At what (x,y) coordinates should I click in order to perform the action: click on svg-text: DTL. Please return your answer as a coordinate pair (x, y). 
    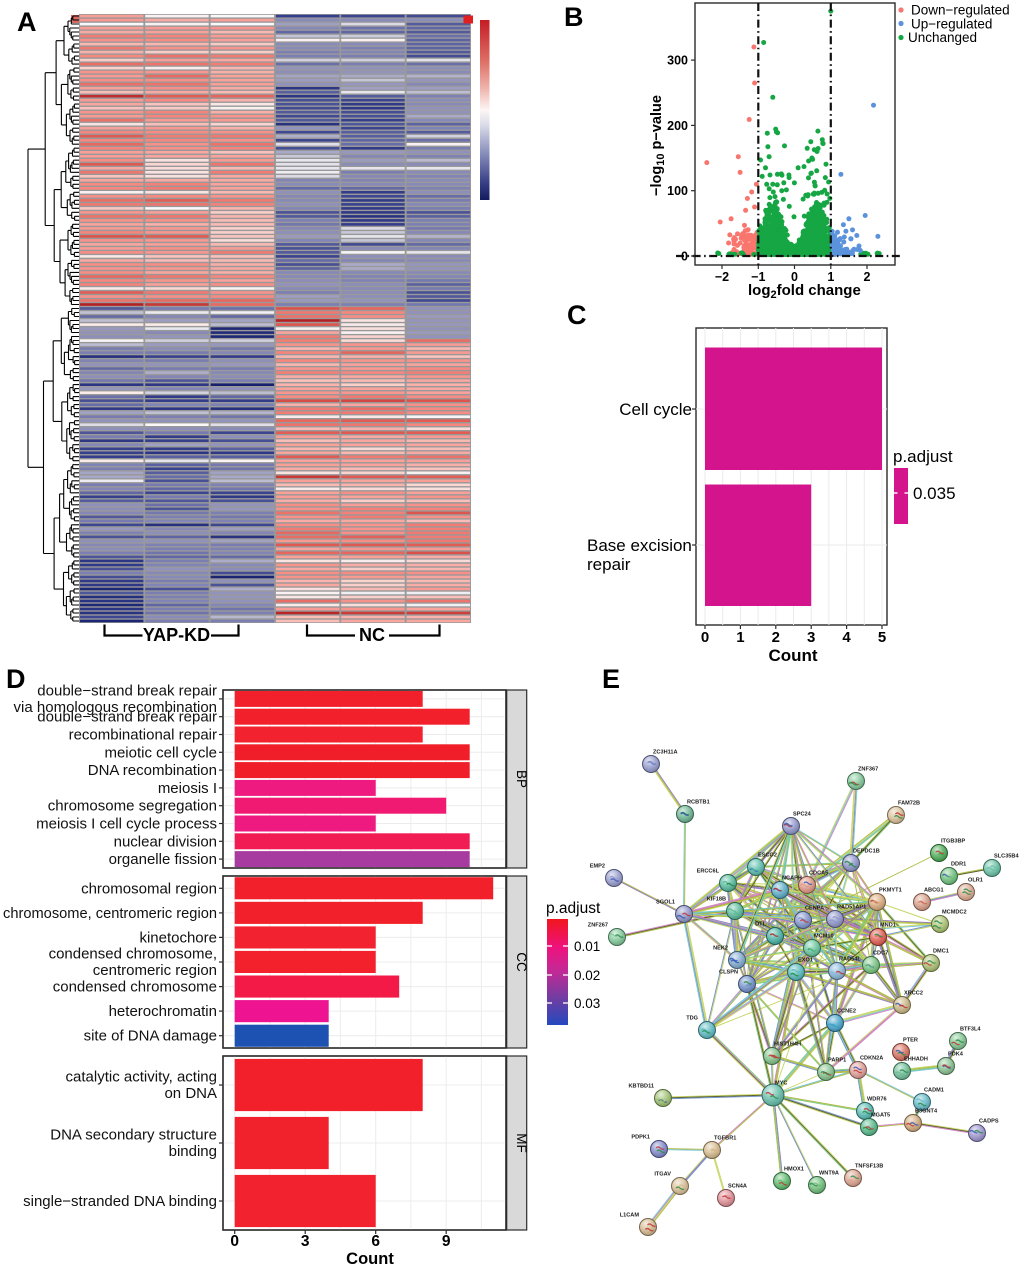
    Looking at the image, I should click on (760, 925).